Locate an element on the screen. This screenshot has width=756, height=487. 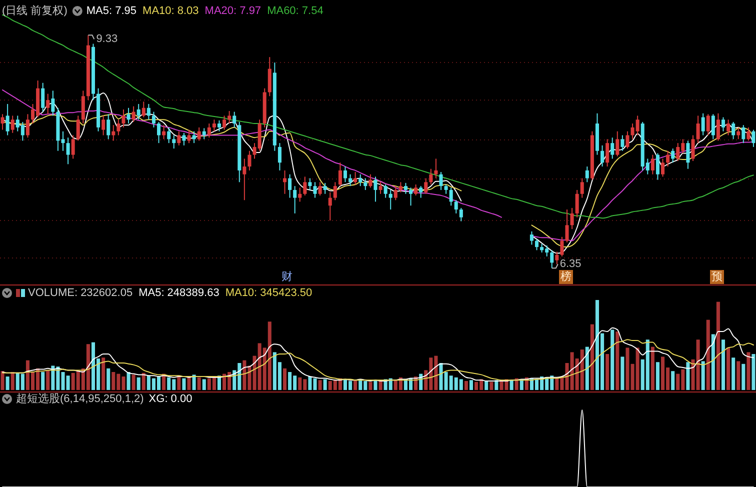
text: XG: 0.00 is located at coordinates (170, 399).